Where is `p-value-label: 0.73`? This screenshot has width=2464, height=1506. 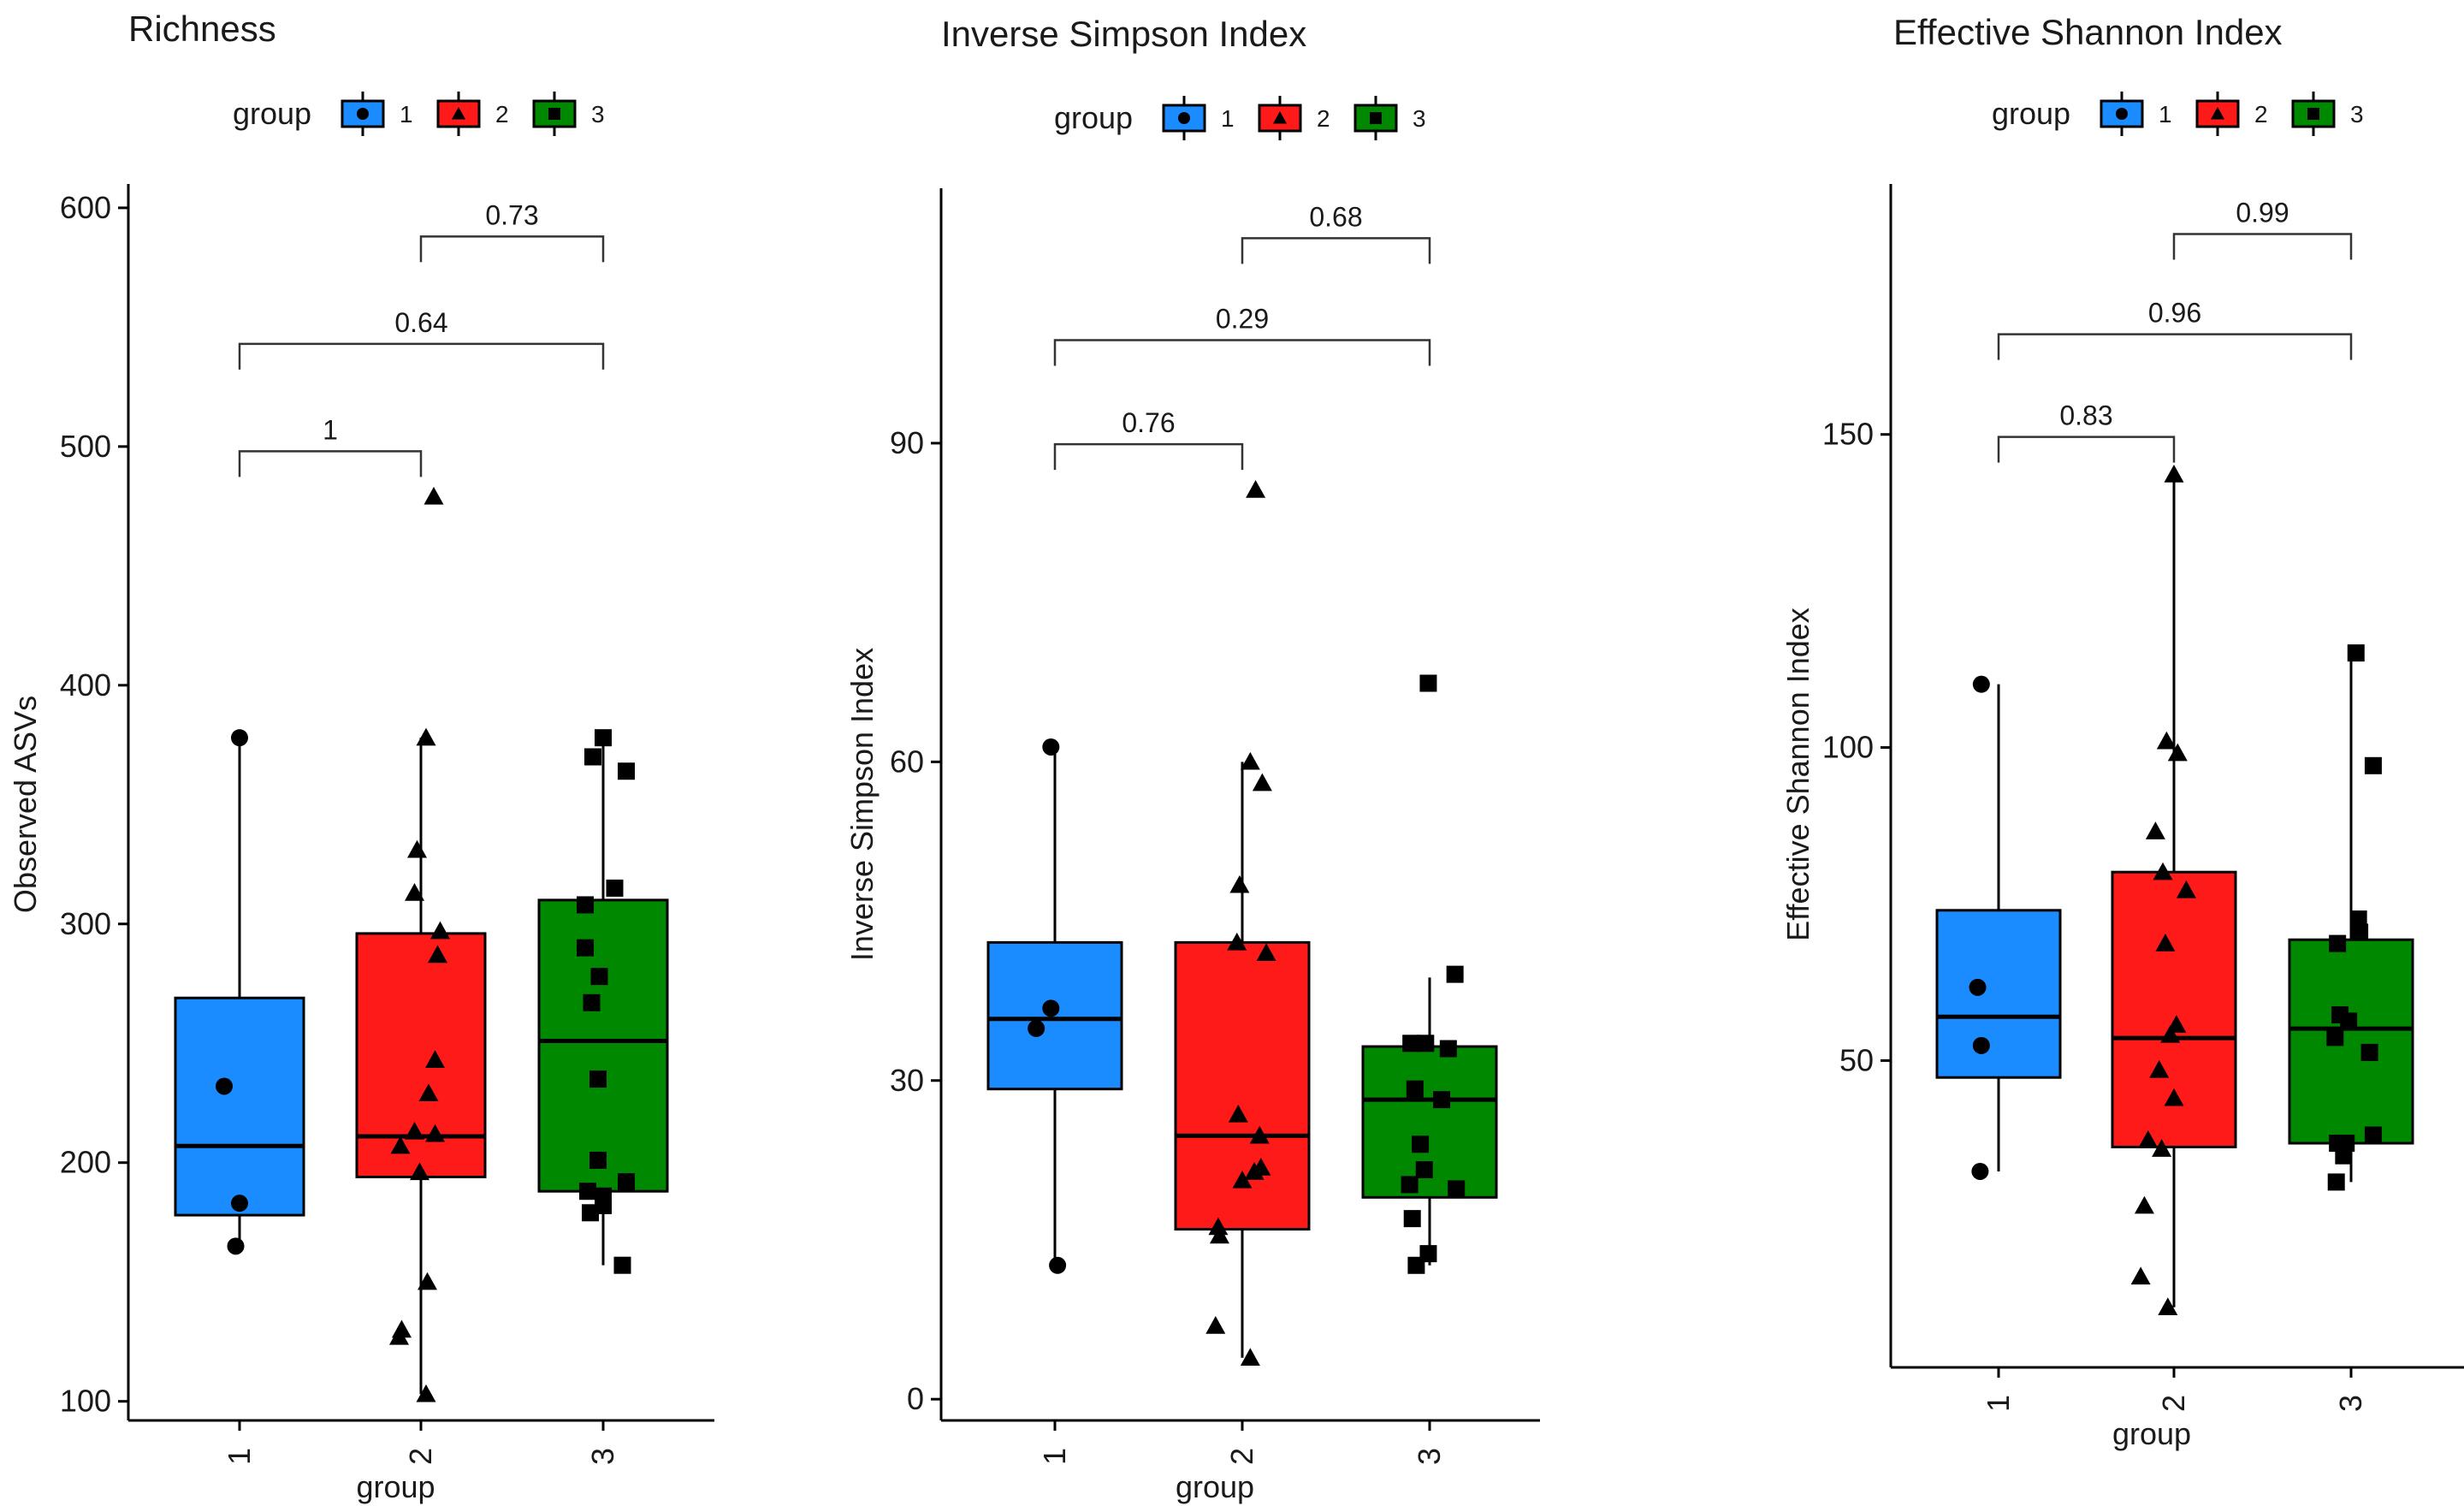
p-value-label: 0.73 is located at coordinates (511, 215).